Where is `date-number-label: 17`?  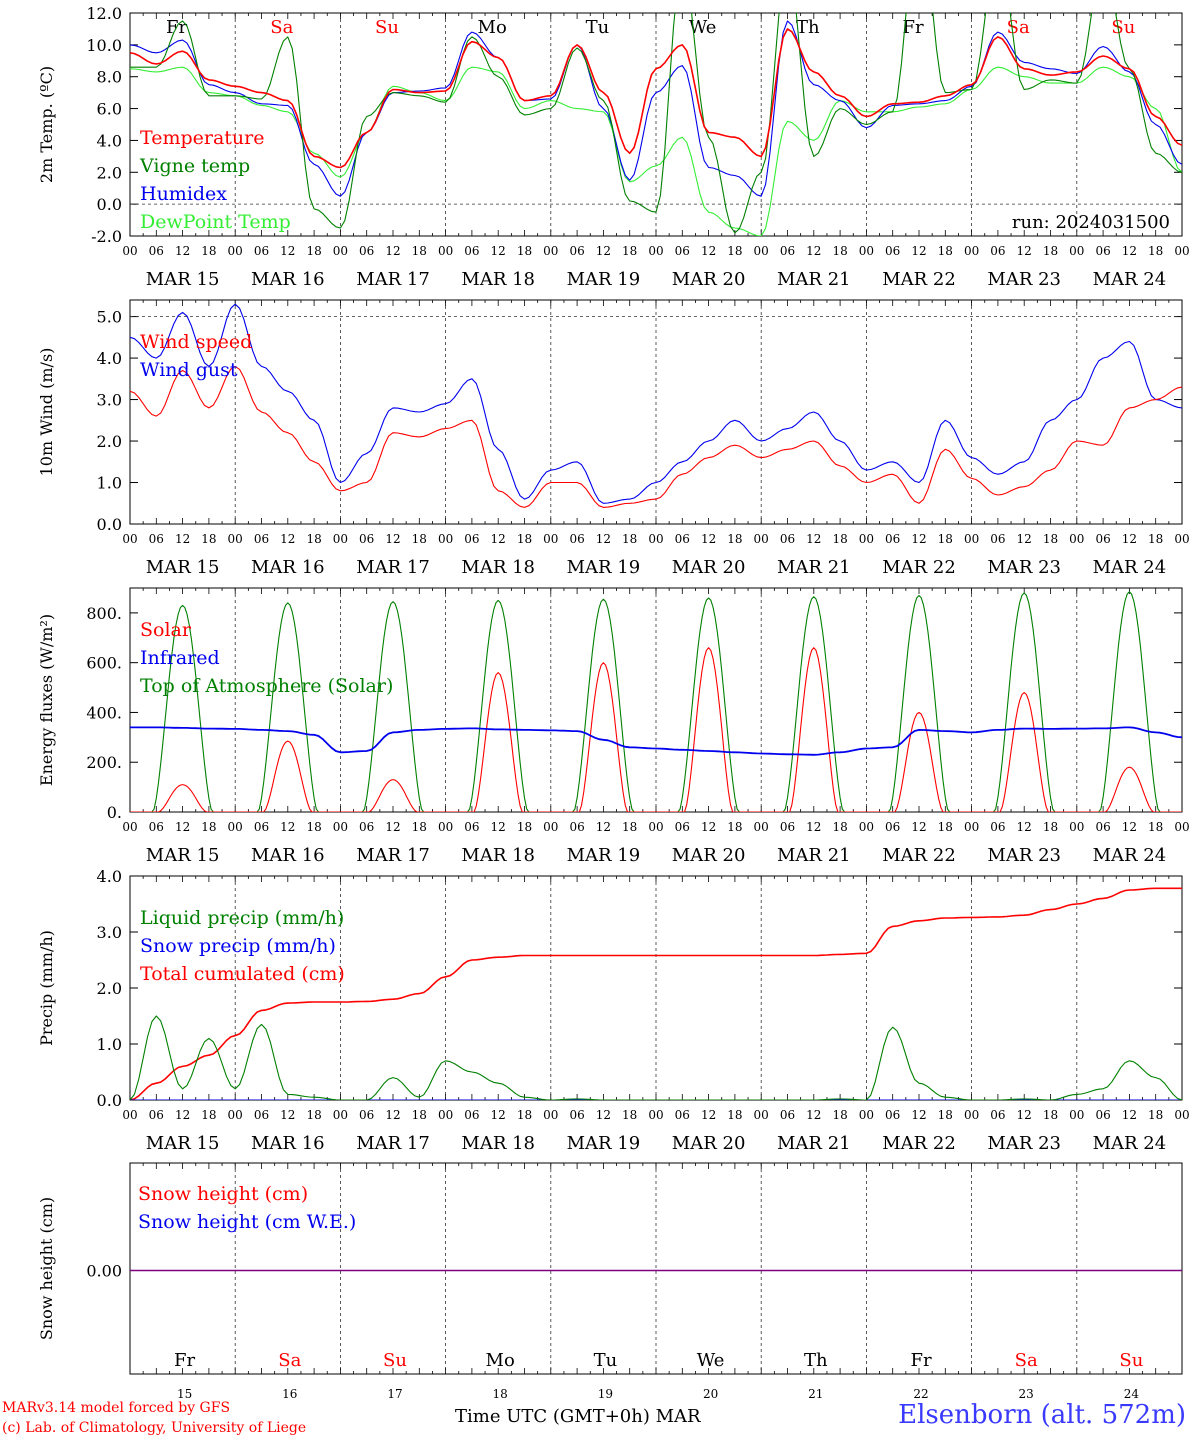 date-number-label: 17 is located at coordinates (394, 1394).